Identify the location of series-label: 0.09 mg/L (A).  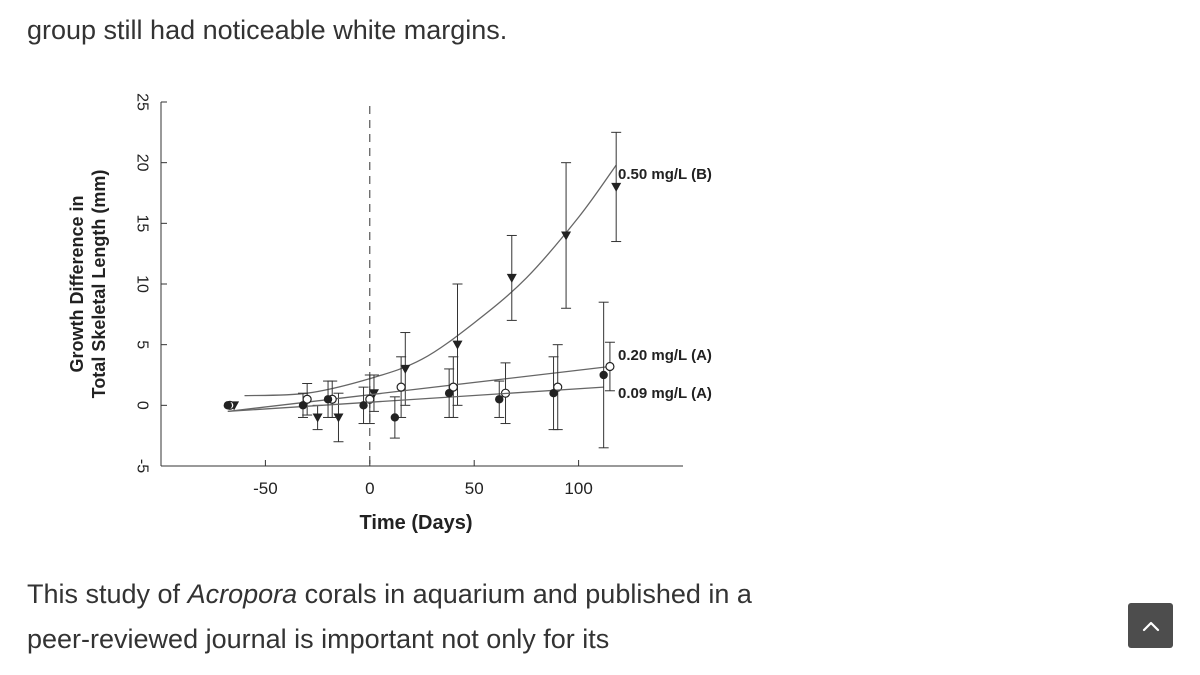
(665, 393).